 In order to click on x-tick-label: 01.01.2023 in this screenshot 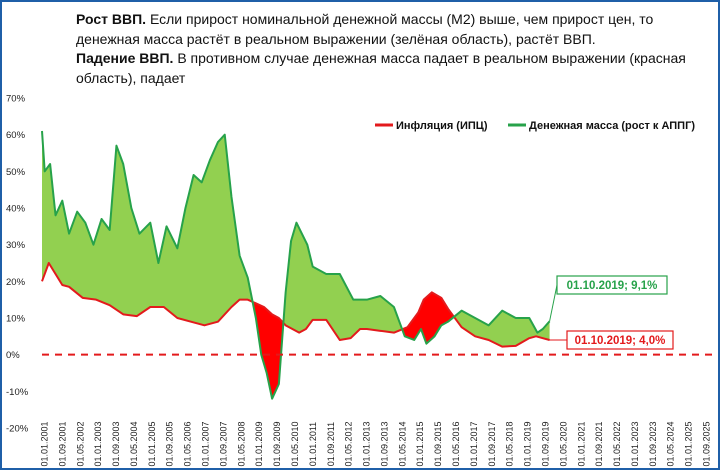, I will do `click(635, 443)`.